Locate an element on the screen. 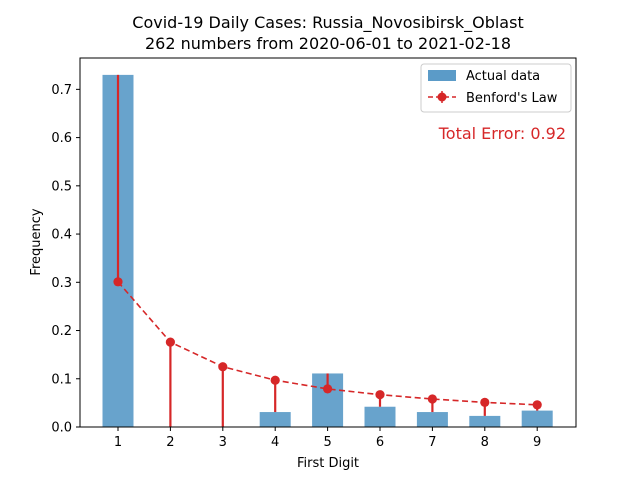 The image size is (640, 484). y-tick-label-0.0: 0.0 is located at coordinates (61, 428).